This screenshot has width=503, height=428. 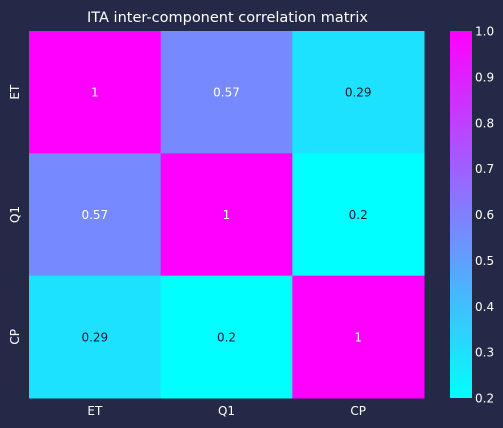 I want to click on colorbar-gradient, so click(x=461, y=214).